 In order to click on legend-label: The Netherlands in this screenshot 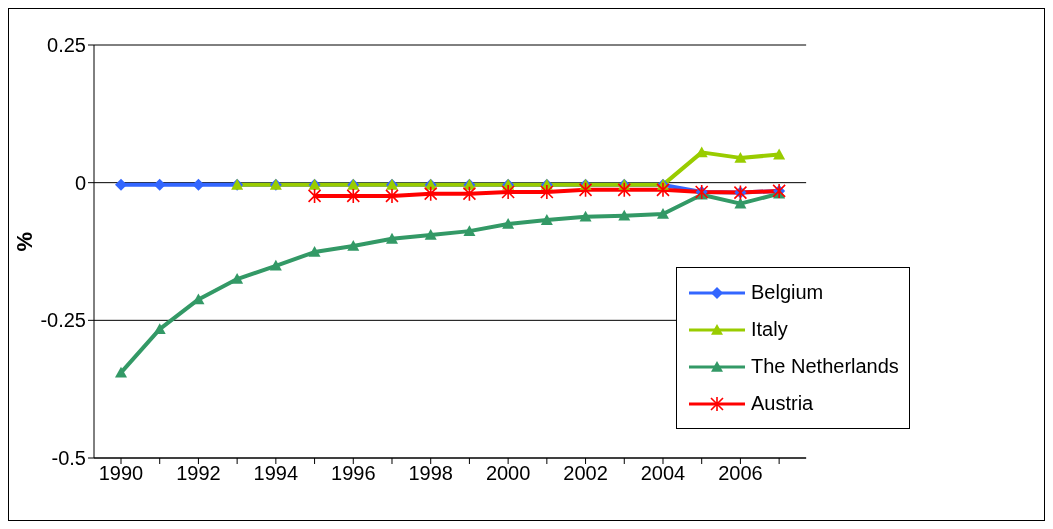, I will do `click(825, 366)`.